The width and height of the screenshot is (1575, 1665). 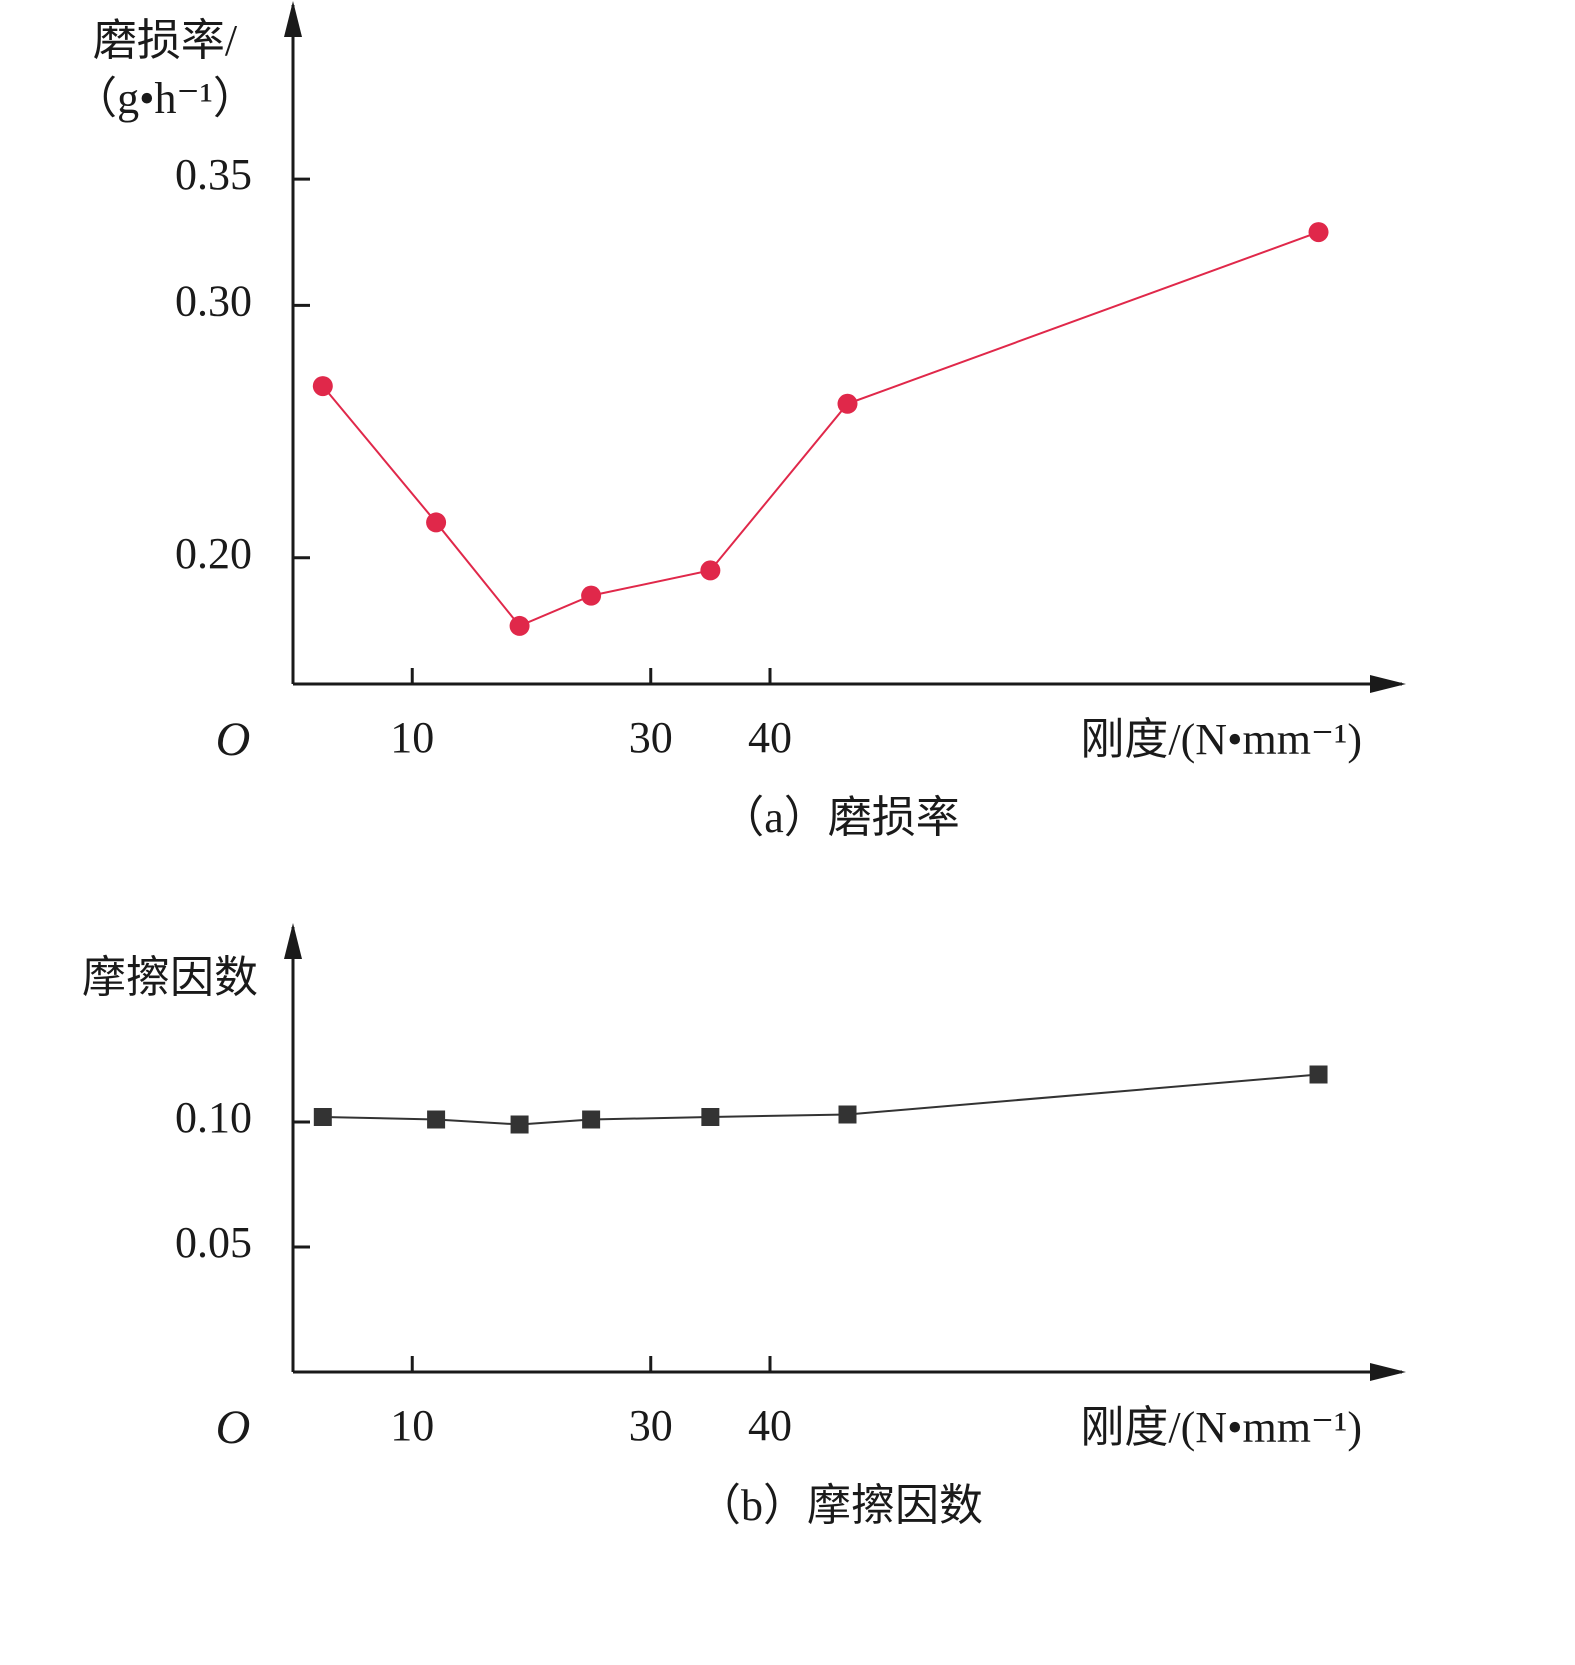 I want to click on y-axis-label: 磨损率/, so click(x=165, y=40).